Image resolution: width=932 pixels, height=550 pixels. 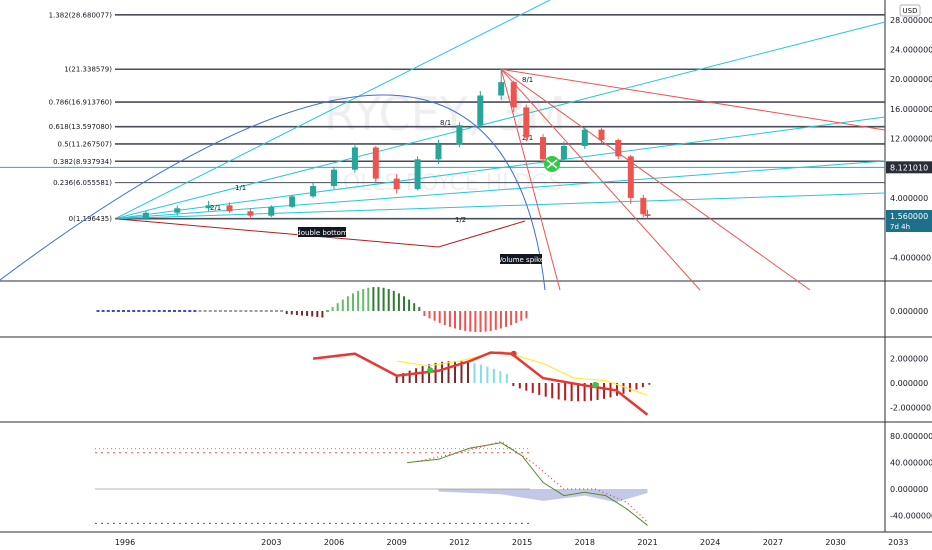 What do you see at coordinates (82, 162) in the screenshot?
I see `fib-label-0.382: 0.382(8.937934)` at bounding box center [82, 162].